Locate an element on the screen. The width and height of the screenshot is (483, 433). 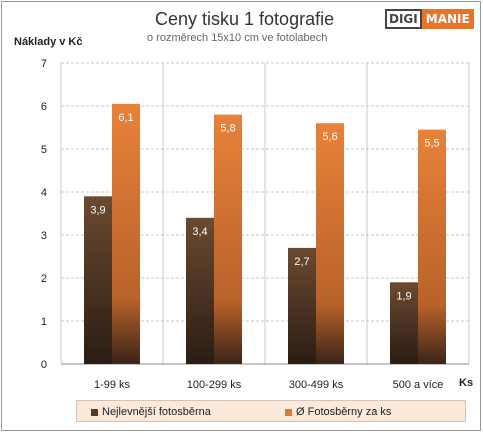
x-tick-label: 100-299 ks is located at coordinates (214, 385).